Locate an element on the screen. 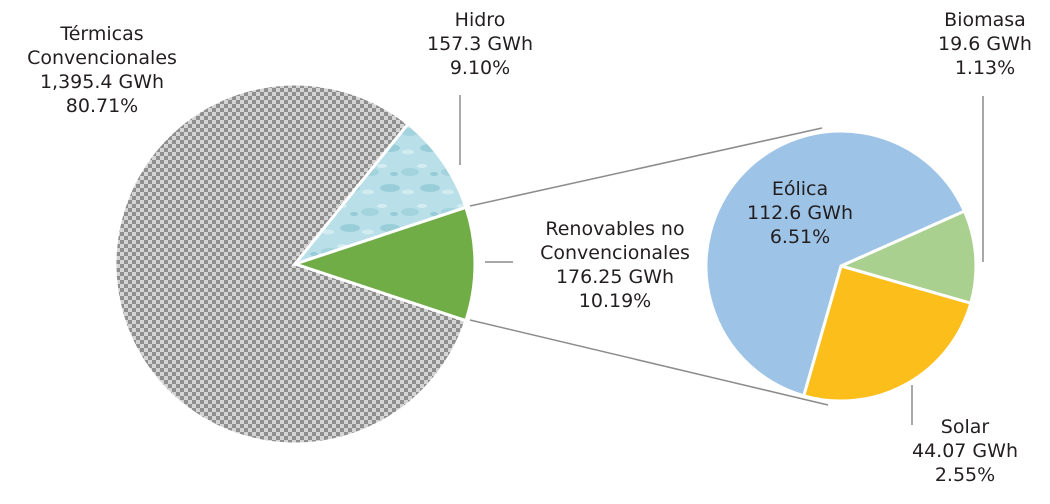 This screenshot has height=504, width=1050. slice-eolica is located at coordinates (835, 263).